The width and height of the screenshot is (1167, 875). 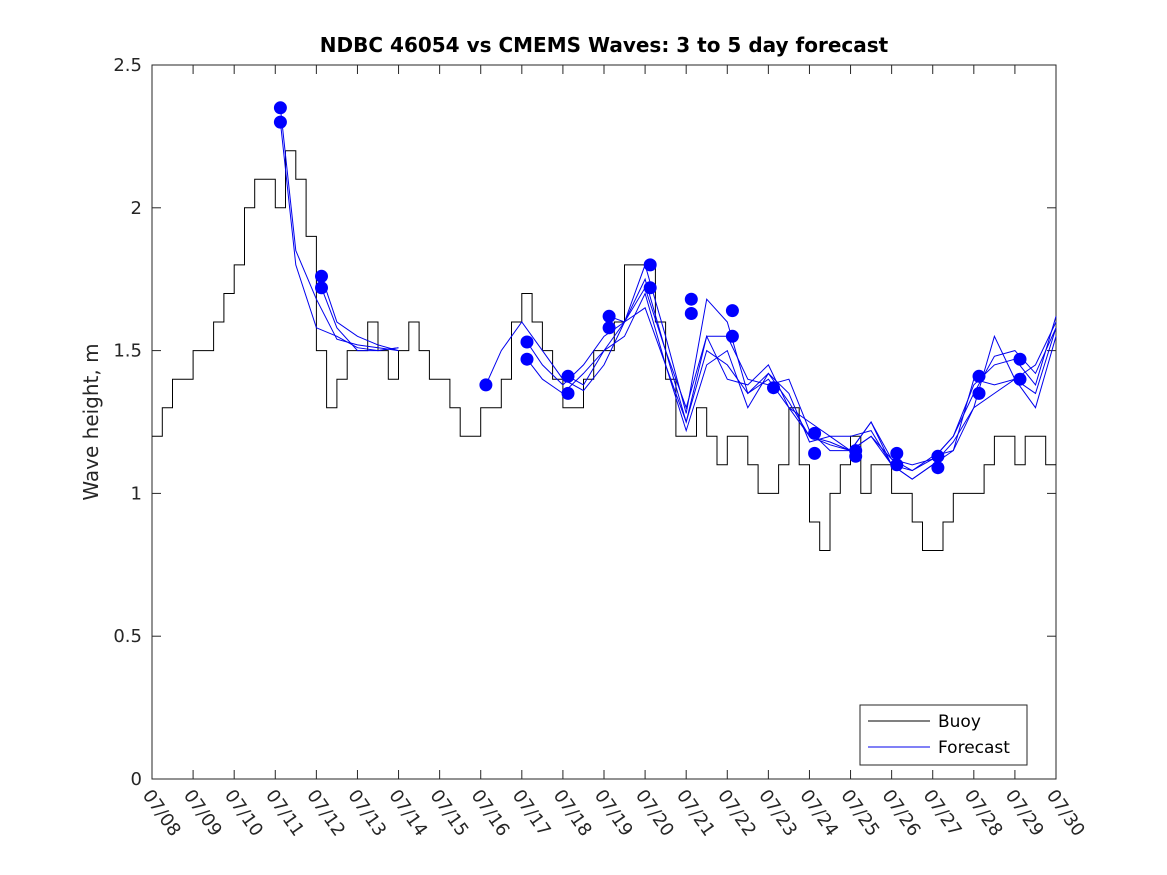 What do you see at coordinates (127, 636) in the screenshot?
I see `y-tick-label: 0.5` at bounding box center [127, 636].